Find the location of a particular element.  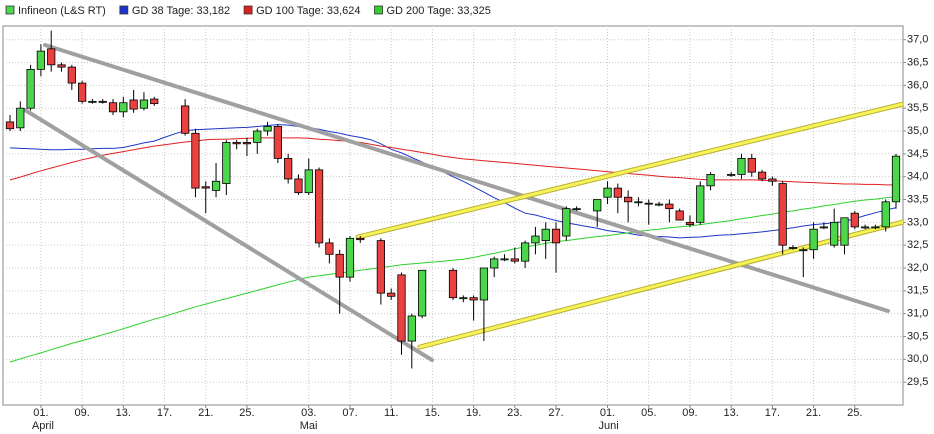

x-tick-label: 19. is located at coordinates (473, 413).